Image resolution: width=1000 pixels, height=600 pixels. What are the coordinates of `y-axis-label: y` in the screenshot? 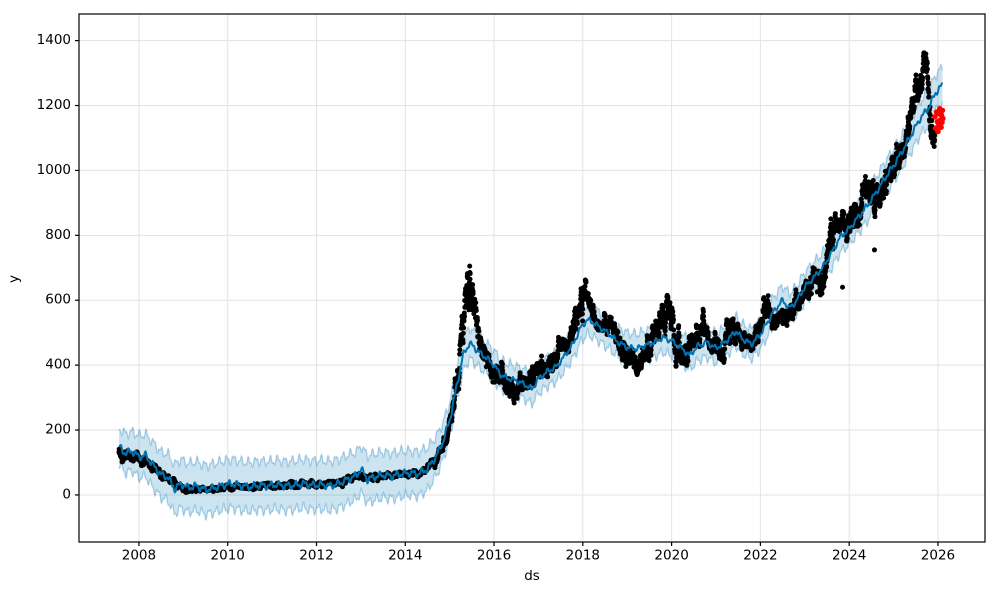 It's located at (14, 279).